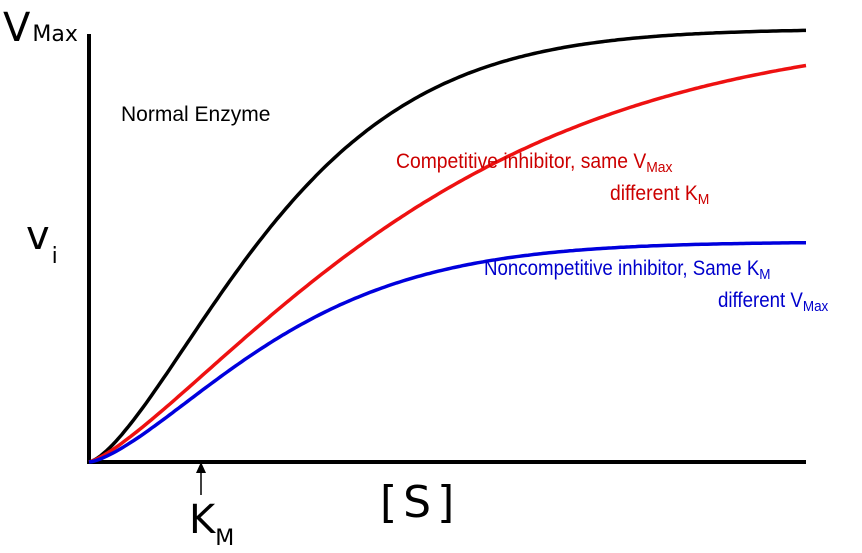 This screenshot has width=862, height=553. What do you see at coordinates (691, 193) in the screenshot?
I see `competitive-line2-main: K` at bounding box center [691, 193].